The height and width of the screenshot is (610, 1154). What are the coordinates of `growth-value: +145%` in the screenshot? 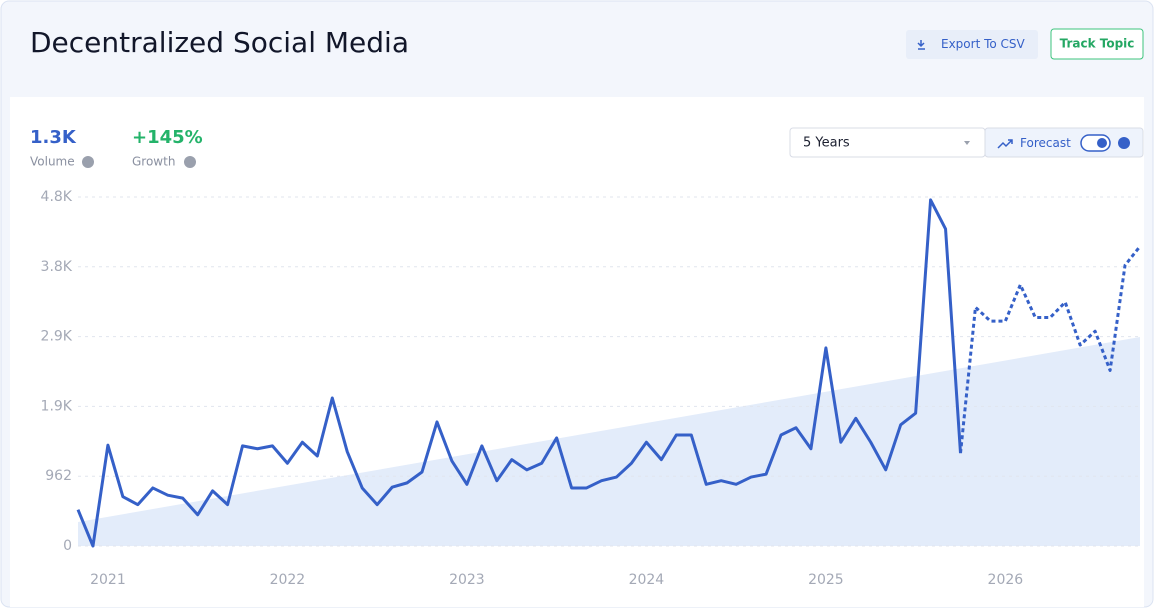 It's located at (167, 137).